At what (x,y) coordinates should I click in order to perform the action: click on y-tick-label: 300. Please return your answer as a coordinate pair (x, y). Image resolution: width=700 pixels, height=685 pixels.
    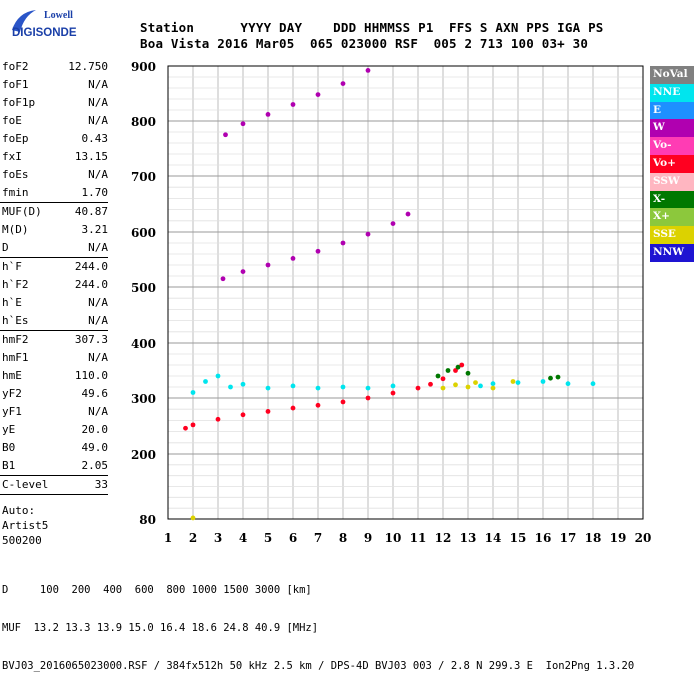
    Looking at the image, I should click on (143, 399).